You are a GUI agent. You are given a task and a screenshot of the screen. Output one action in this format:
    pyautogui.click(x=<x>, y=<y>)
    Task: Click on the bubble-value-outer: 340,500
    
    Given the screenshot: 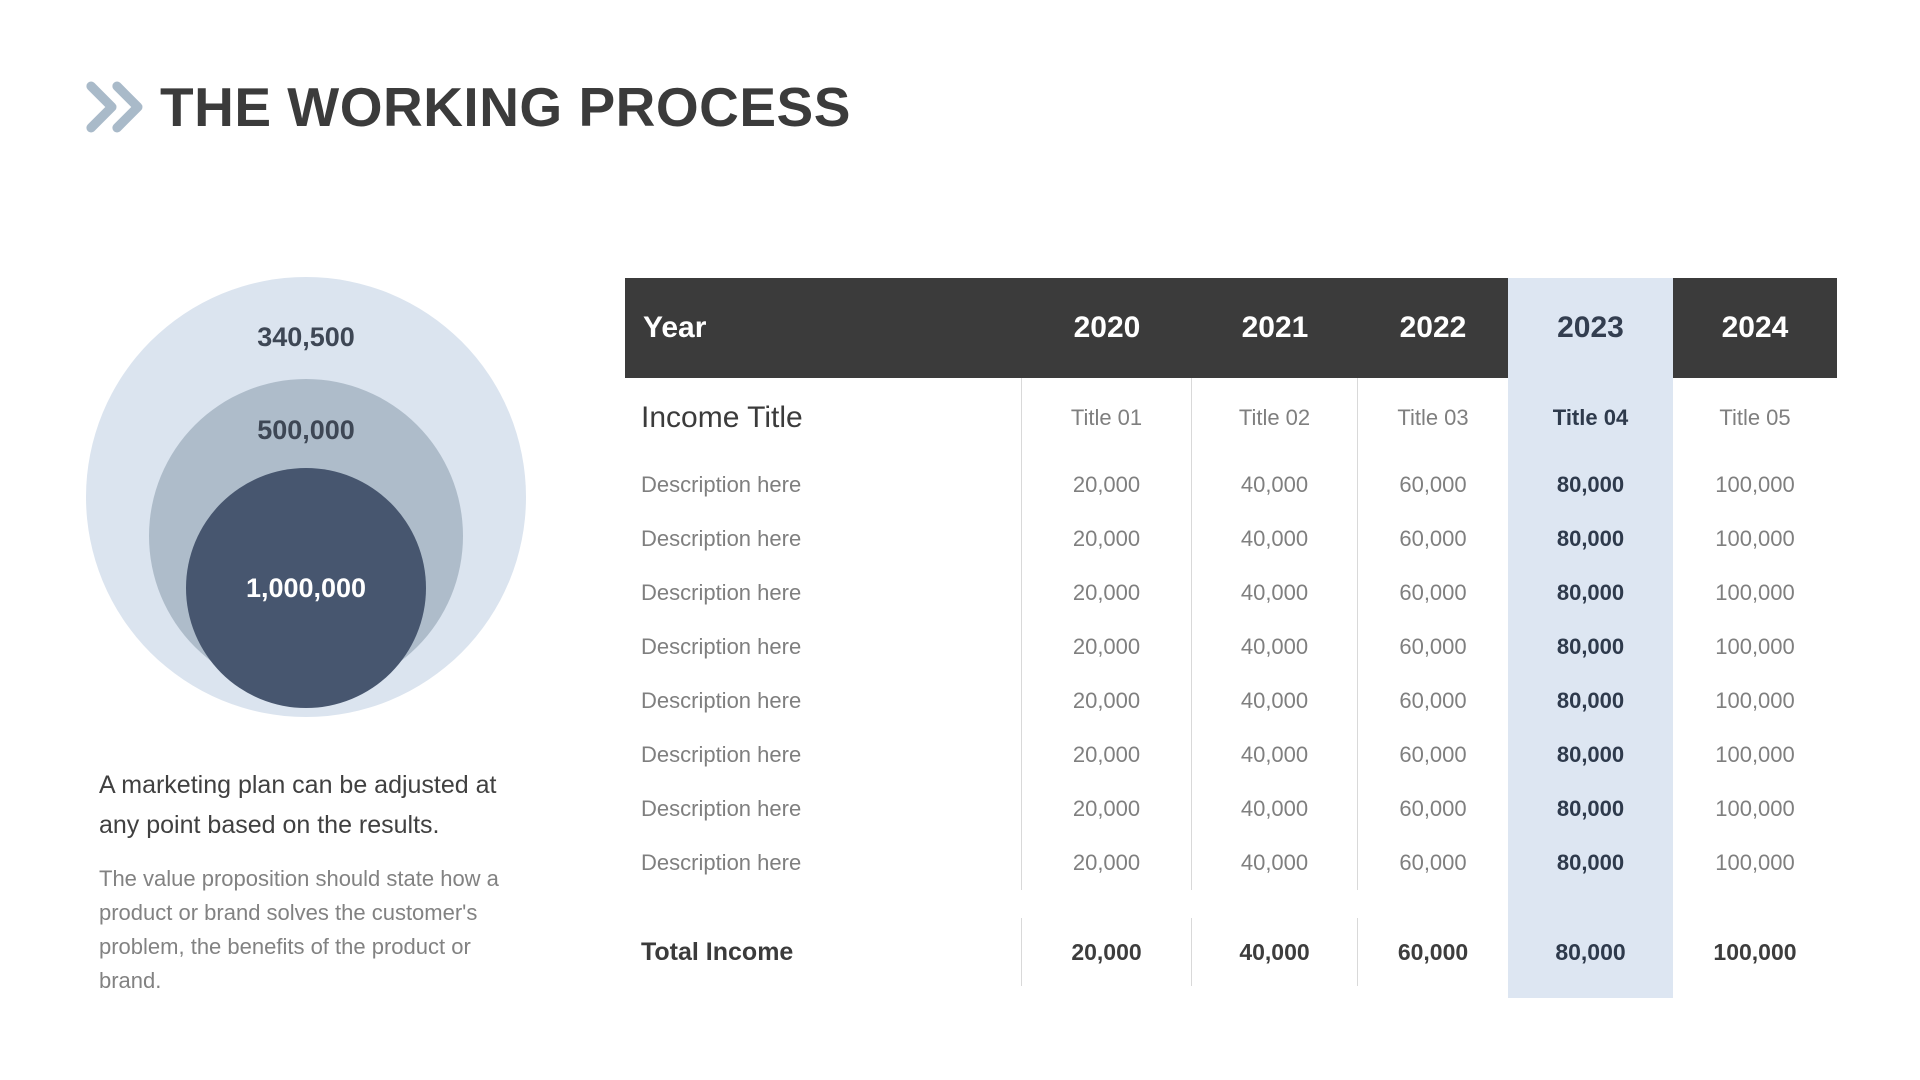 What is the action you would take?
    pyautogui.click(x=306, y=337)
    